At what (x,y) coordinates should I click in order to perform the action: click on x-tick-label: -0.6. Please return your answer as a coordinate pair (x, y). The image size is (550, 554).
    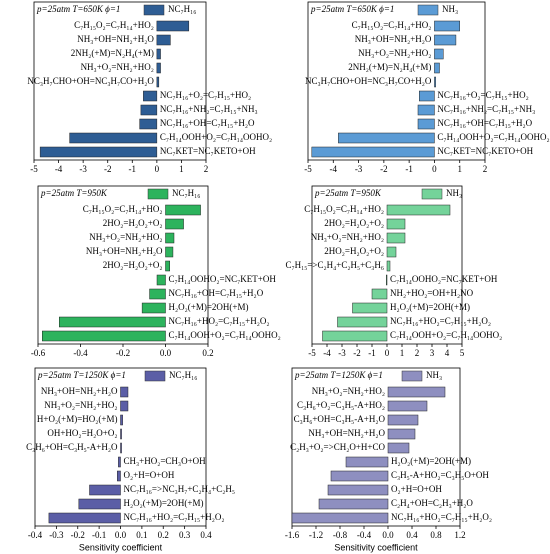
    Looking at the image, I should click on (38, 353).